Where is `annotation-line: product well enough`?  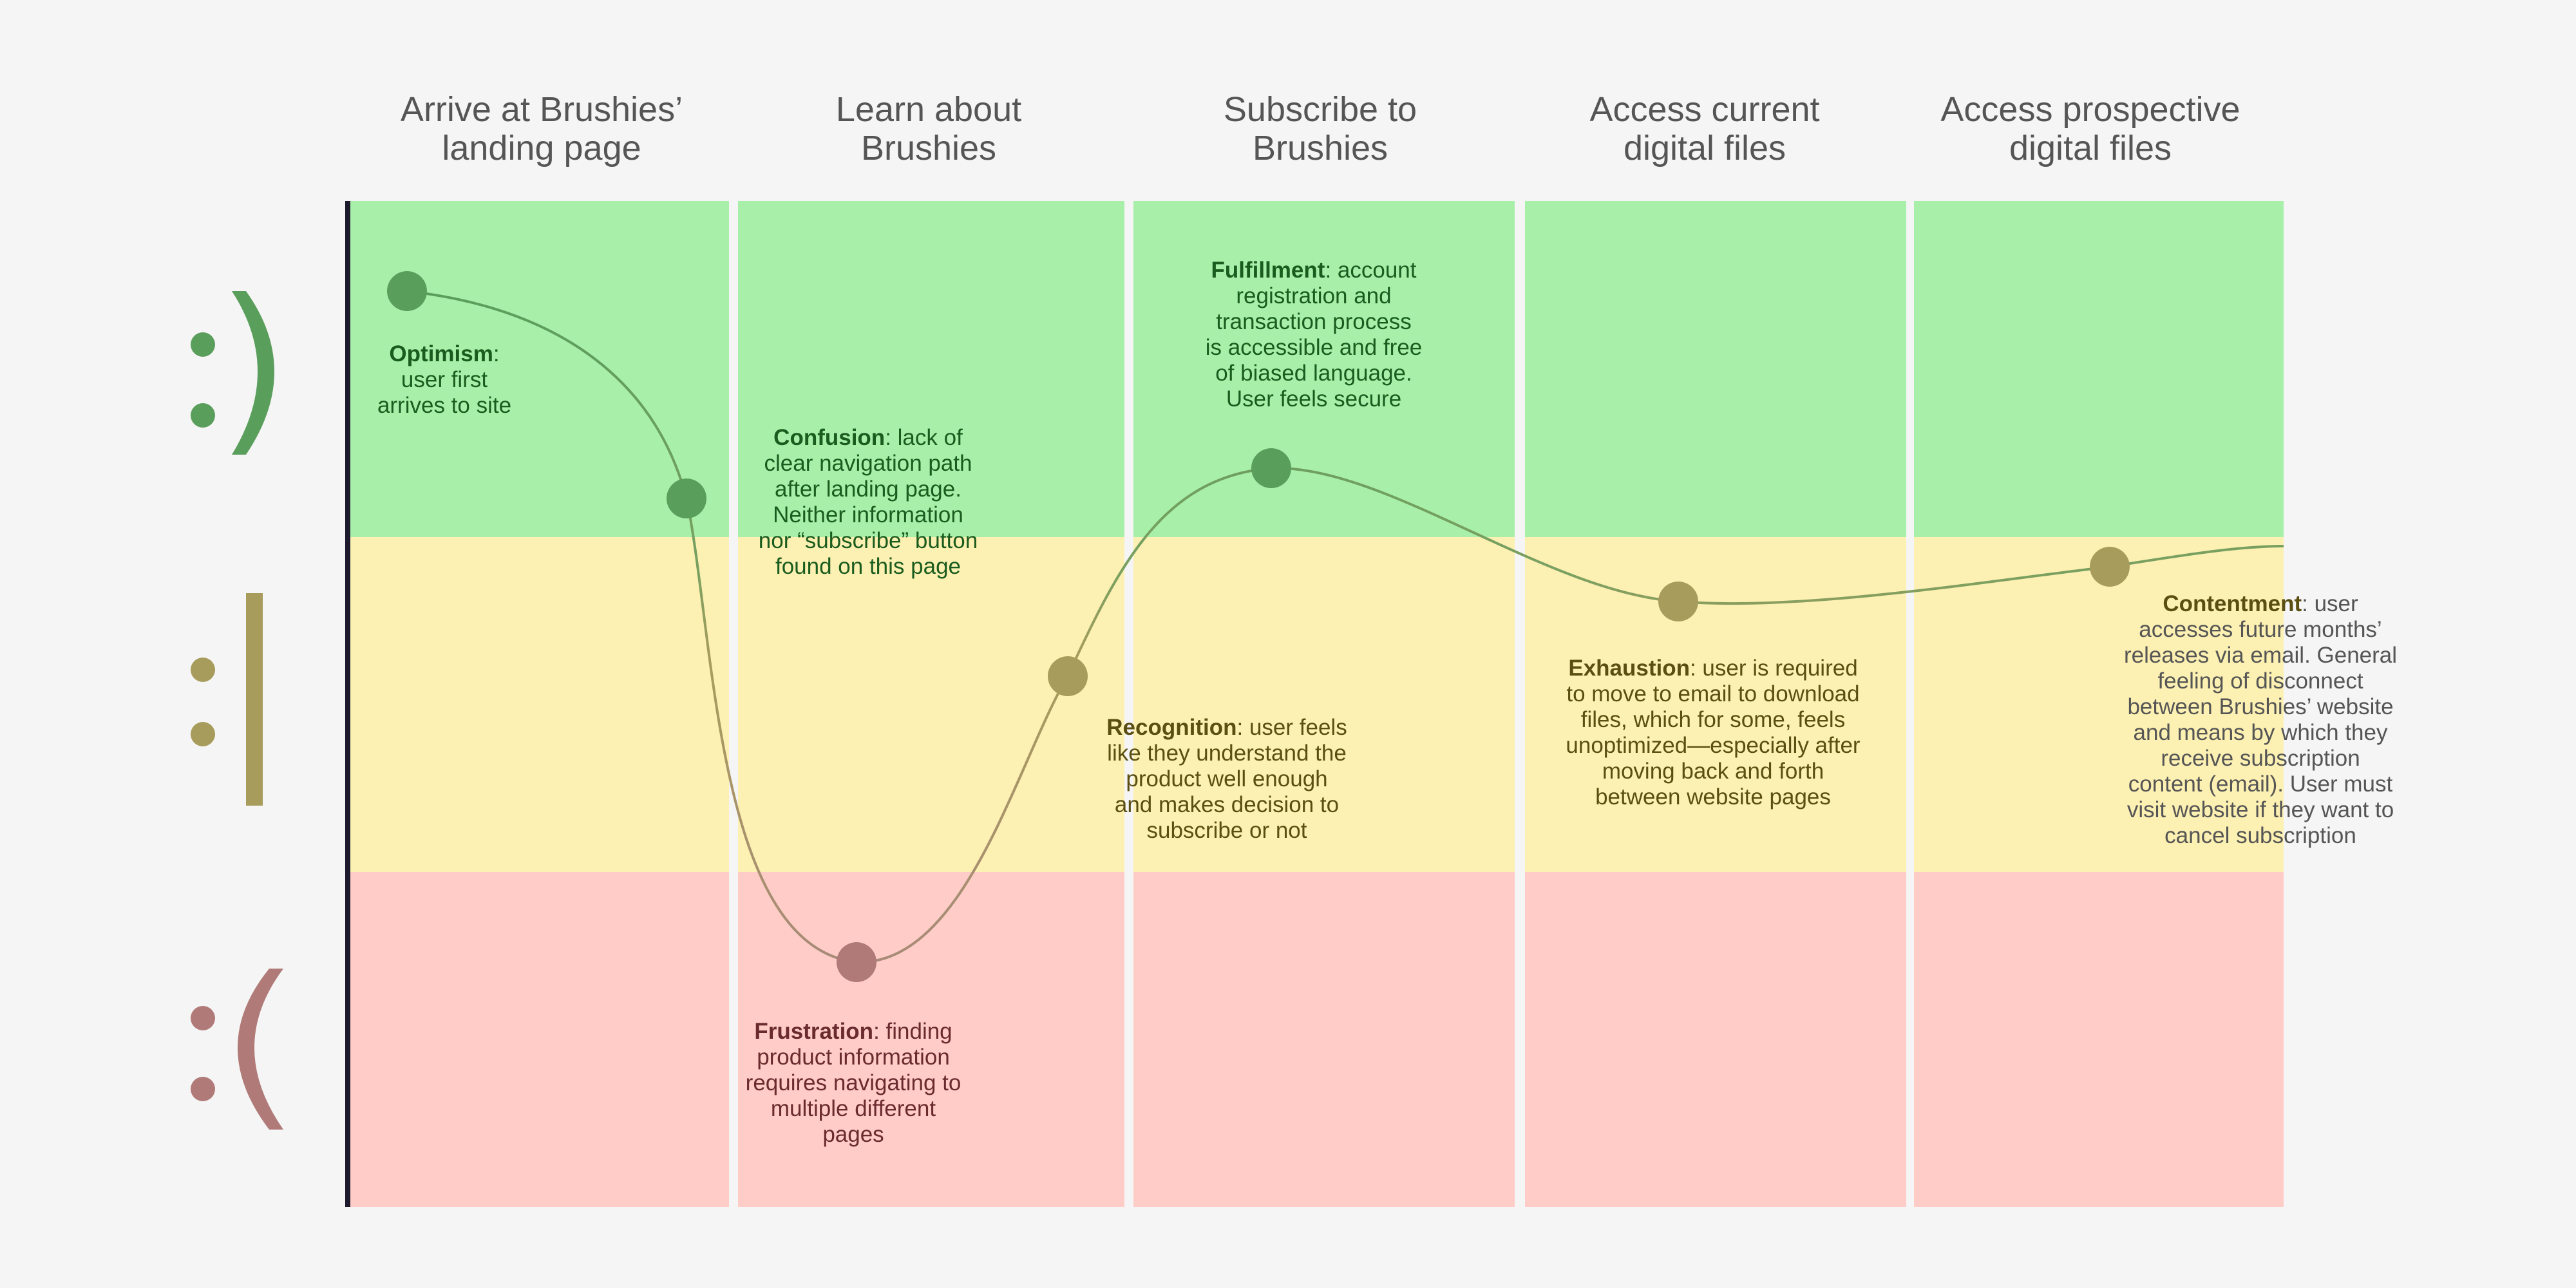
annotation-line: product well enough is located at coordinates (1227, 779).